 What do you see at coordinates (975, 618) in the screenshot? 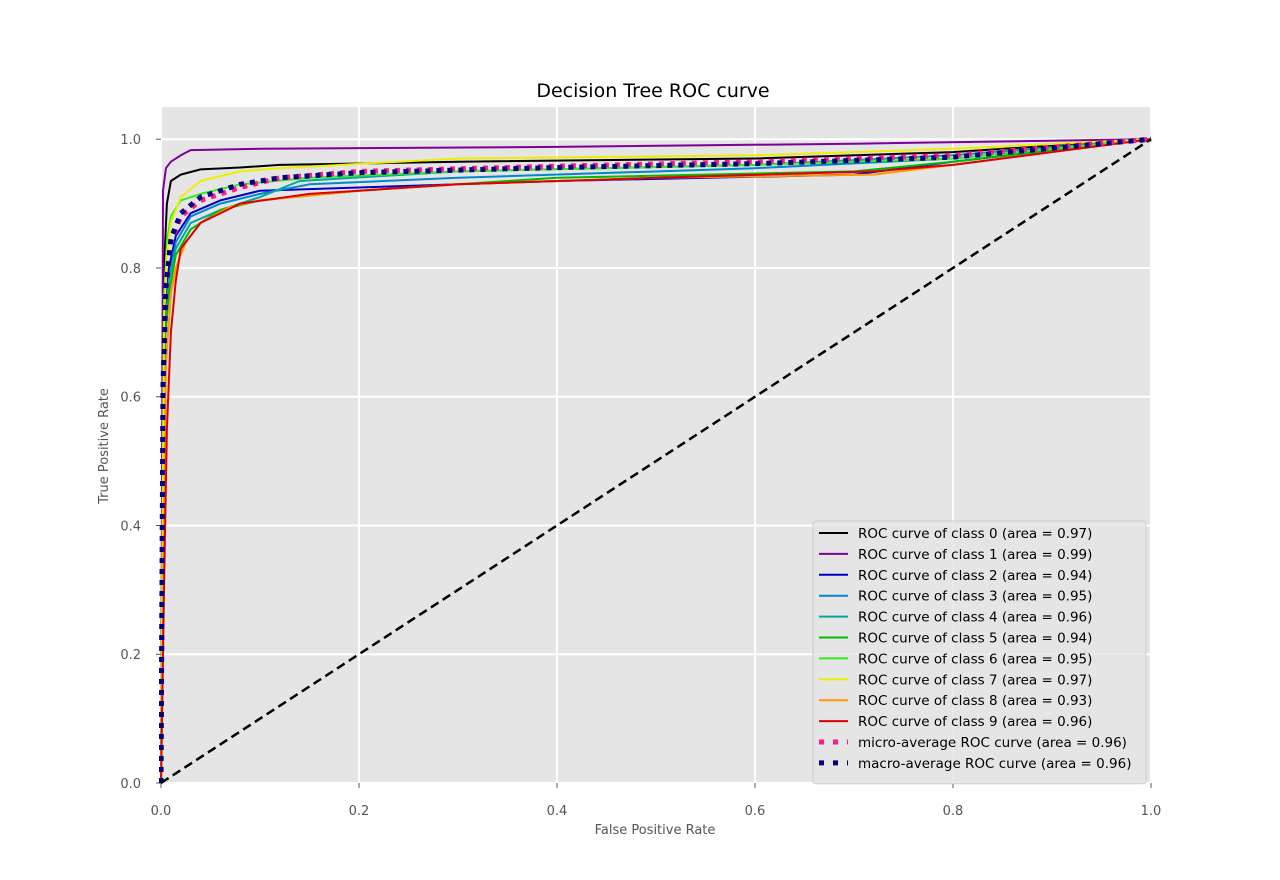
I see `legend-label: ROC curve of class 4 (area = 0.96)` at bounding box center [975, 618].